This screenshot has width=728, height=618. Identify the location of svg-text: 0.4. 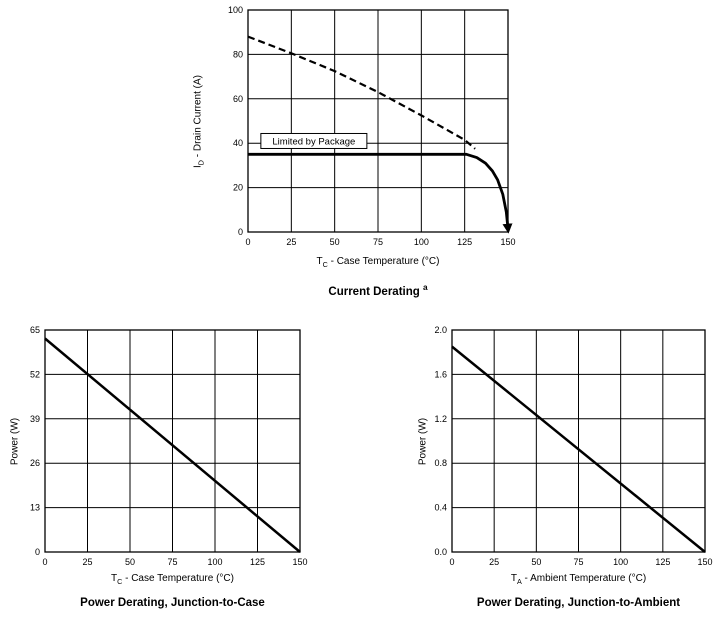
(440, 508).